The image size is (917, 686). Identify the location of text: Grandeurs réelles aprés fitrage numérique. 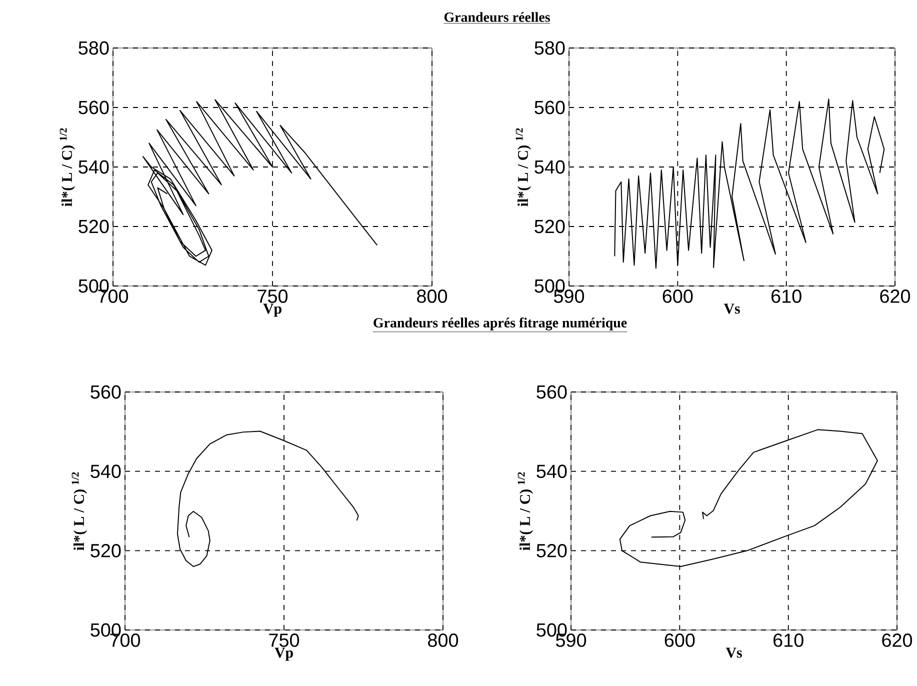
(500, 324).